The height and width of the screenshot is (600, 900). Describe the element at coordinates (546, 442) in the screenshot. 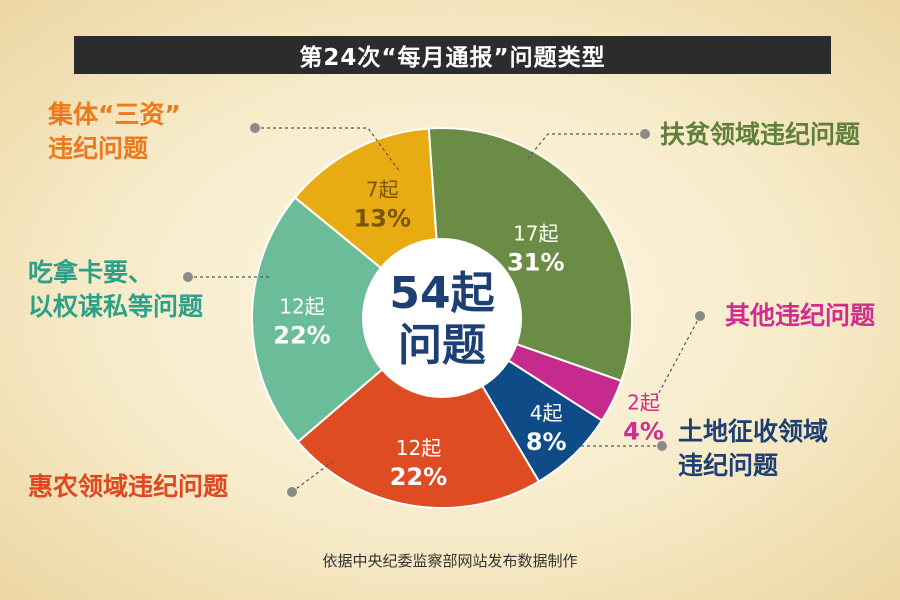

I see `slice-percent-label: 8%` at that location.